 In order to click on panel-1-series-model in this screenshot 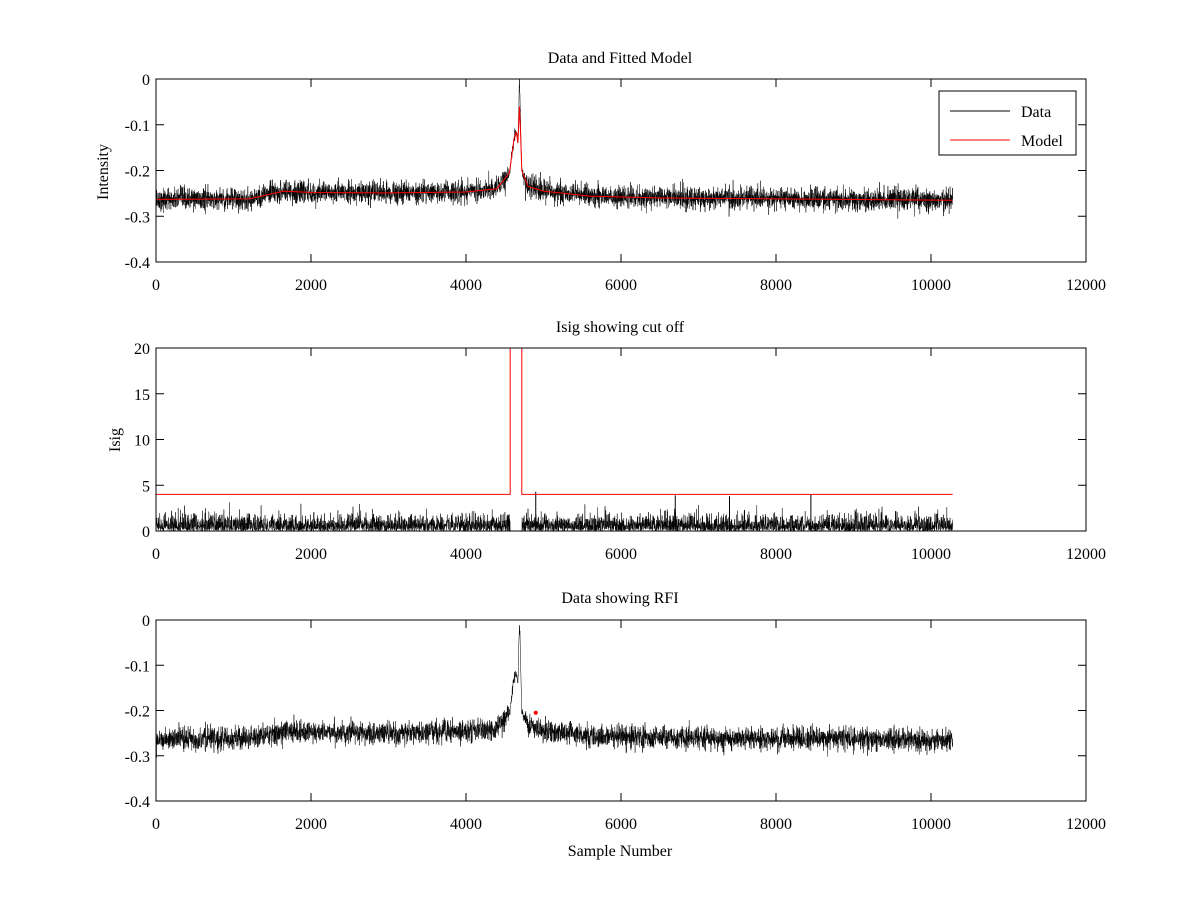, I will do `click(554, 153)`.